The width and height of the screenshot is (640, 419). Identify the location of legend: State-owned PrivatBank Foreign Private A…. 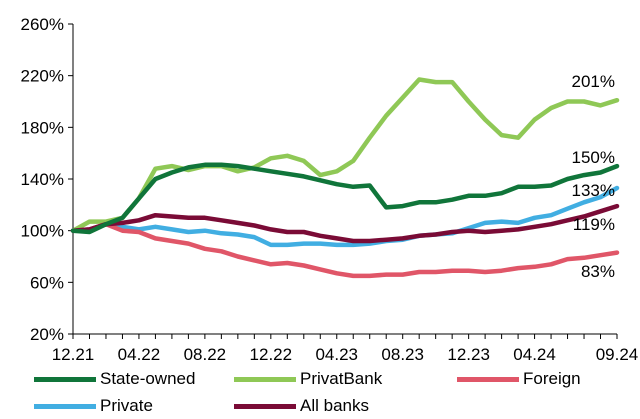
(320, 393).